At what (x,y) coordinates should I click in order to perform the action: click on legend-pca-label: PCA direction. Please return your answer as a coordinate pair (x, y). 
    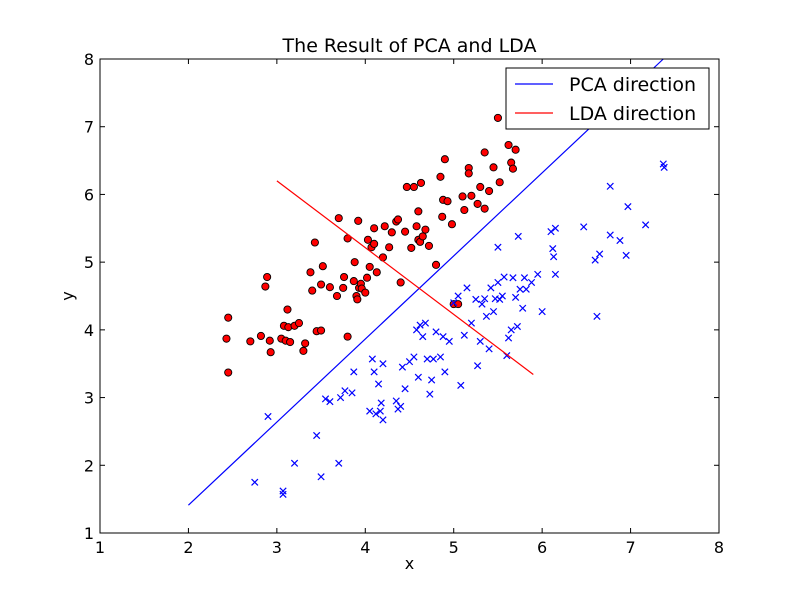
    Looking at the image, I should click on (632, 85).